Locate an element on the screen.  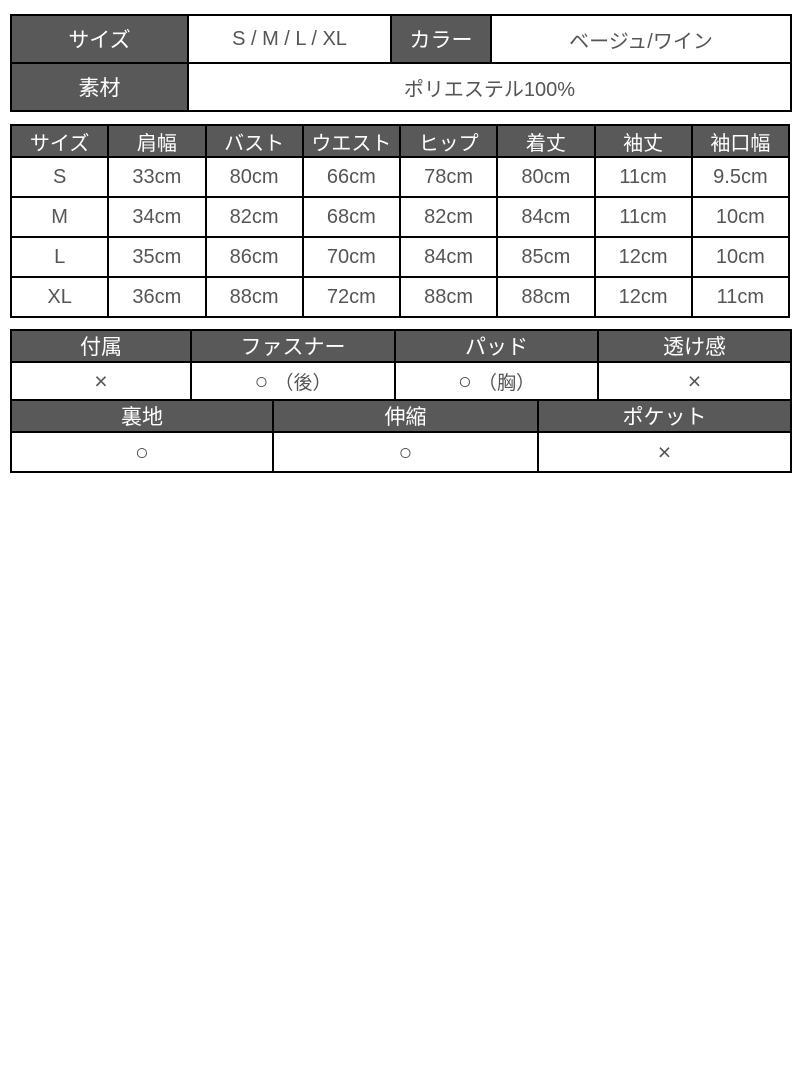
fastener-label: ファスナー is located at coordinates (293, 346).